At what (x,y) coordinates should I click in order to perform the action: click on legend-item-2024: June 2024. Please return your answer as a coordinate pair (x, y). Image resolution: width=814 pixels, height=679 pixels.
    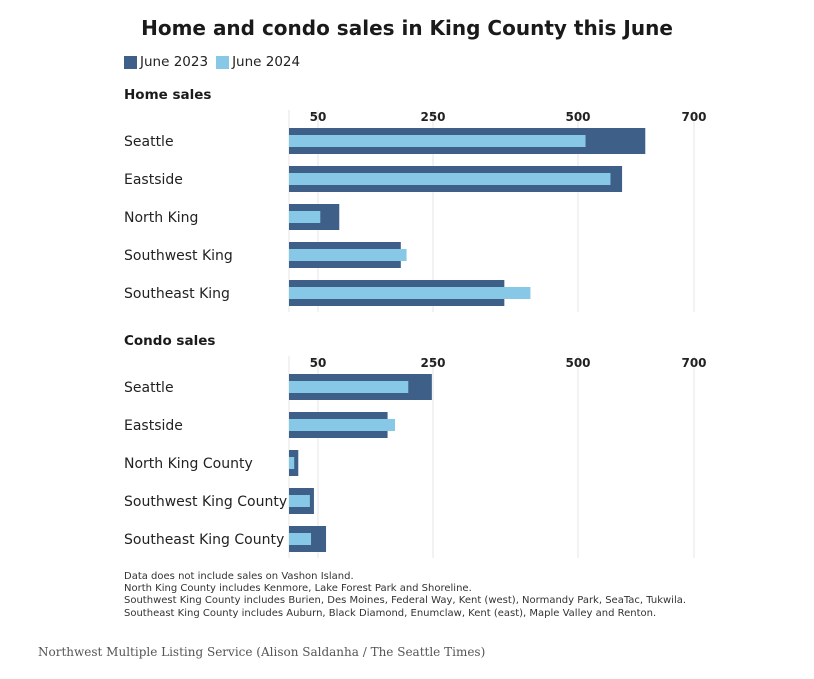
    Looking at the image, I should click on (258, 62).